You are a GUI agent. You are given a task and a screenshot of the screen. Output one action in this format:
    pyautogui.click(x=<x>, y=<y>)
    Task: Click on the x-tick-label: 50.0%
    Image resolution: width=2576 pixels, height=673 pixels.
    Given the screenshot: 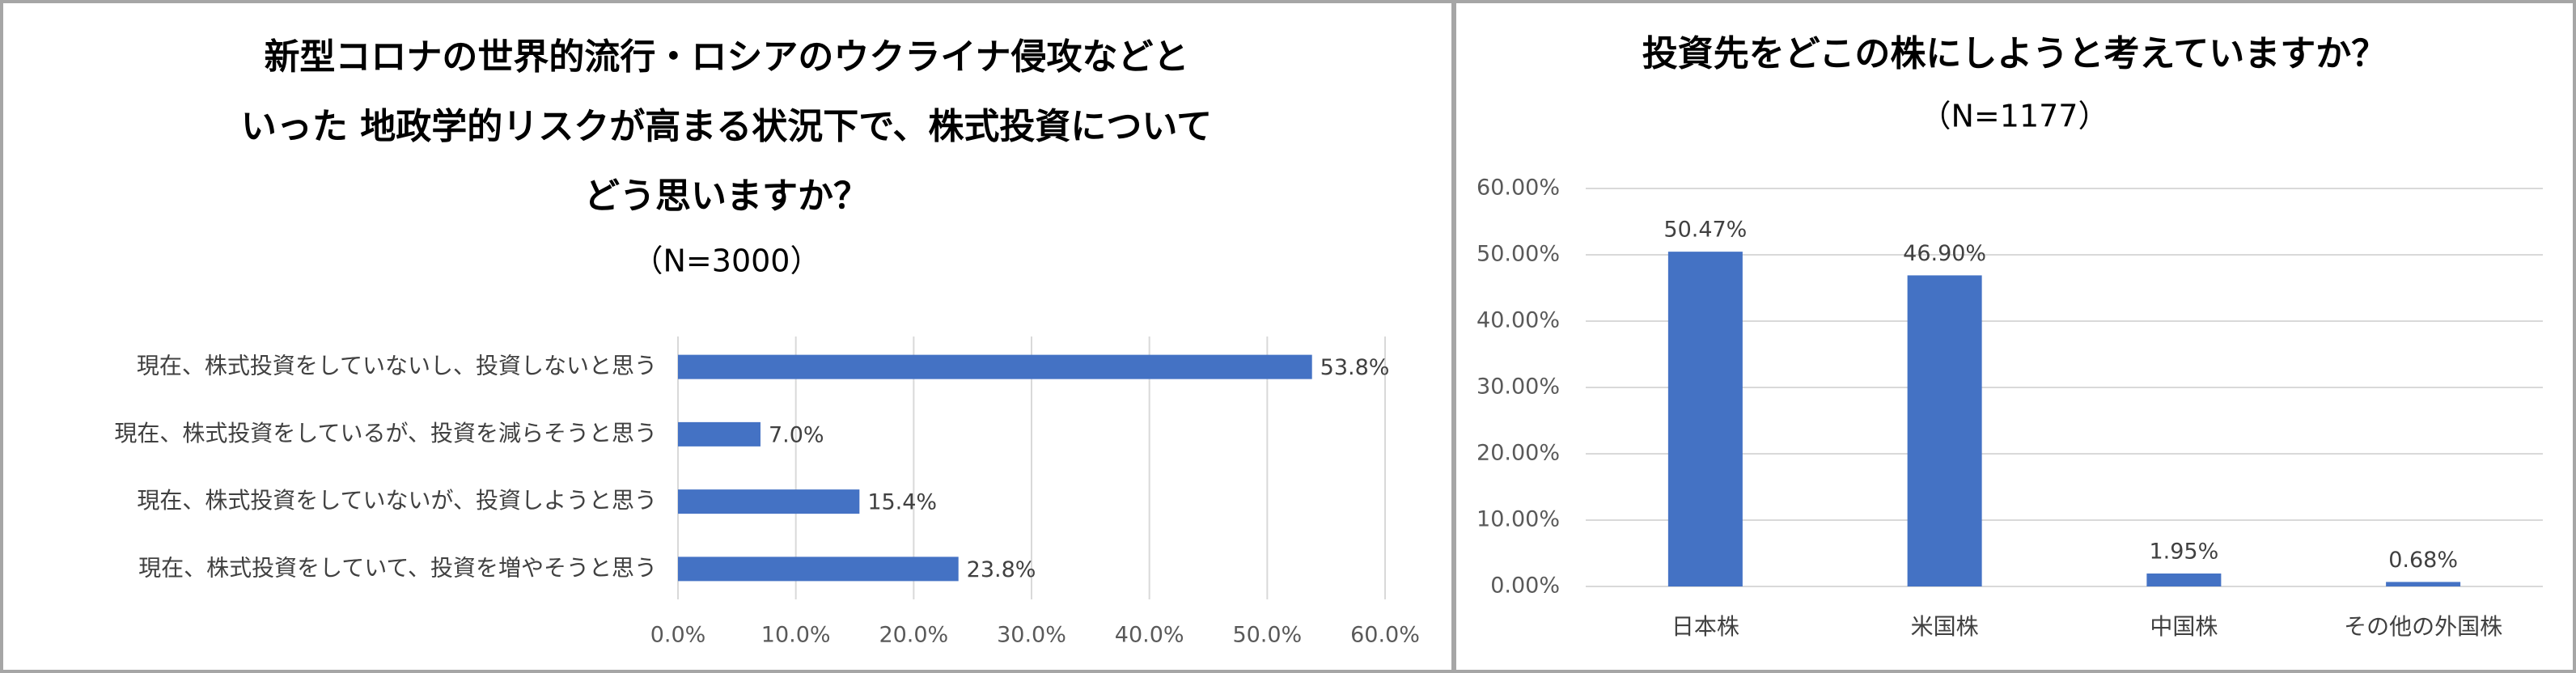 What is the action you would take?
    pyautogui.click(x=1267, y=635)
    